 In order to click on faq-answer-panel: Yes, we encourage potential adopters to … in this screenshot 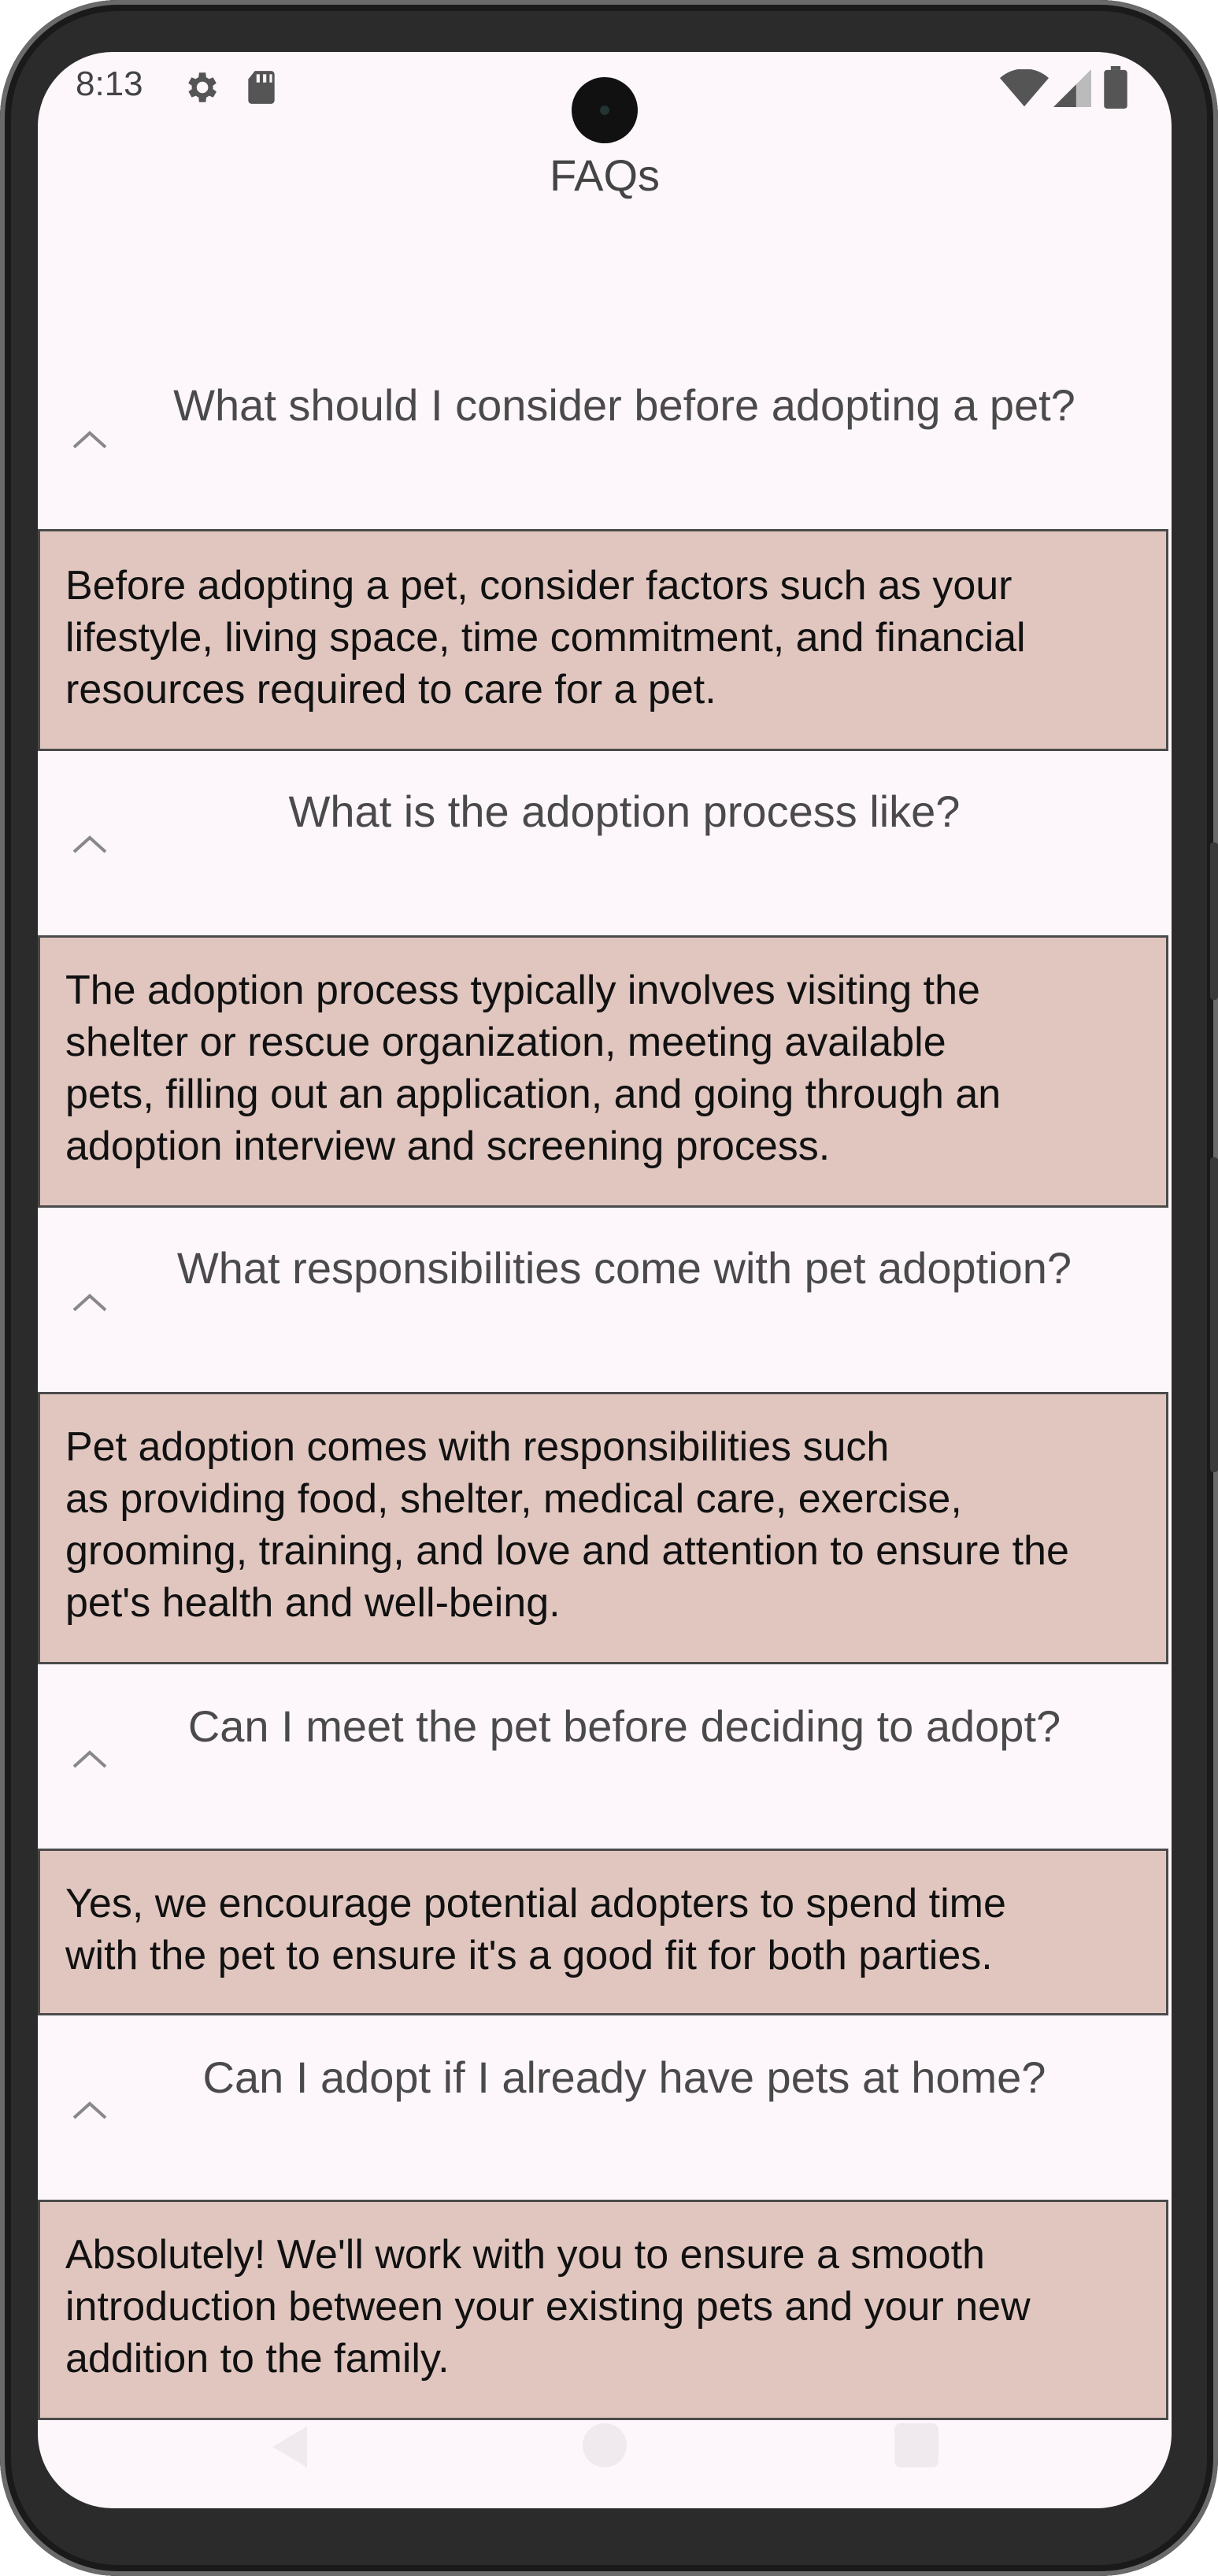, I will do `click(603, 1932)`.